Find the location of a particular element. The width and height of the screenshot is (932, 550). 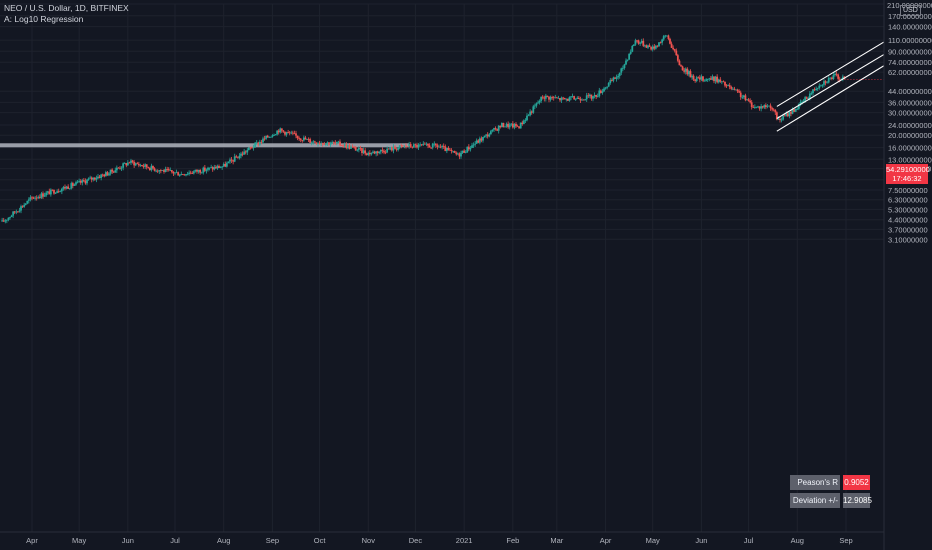

price-tick-label: 44.00000000 is located at coordinates (910, 91).